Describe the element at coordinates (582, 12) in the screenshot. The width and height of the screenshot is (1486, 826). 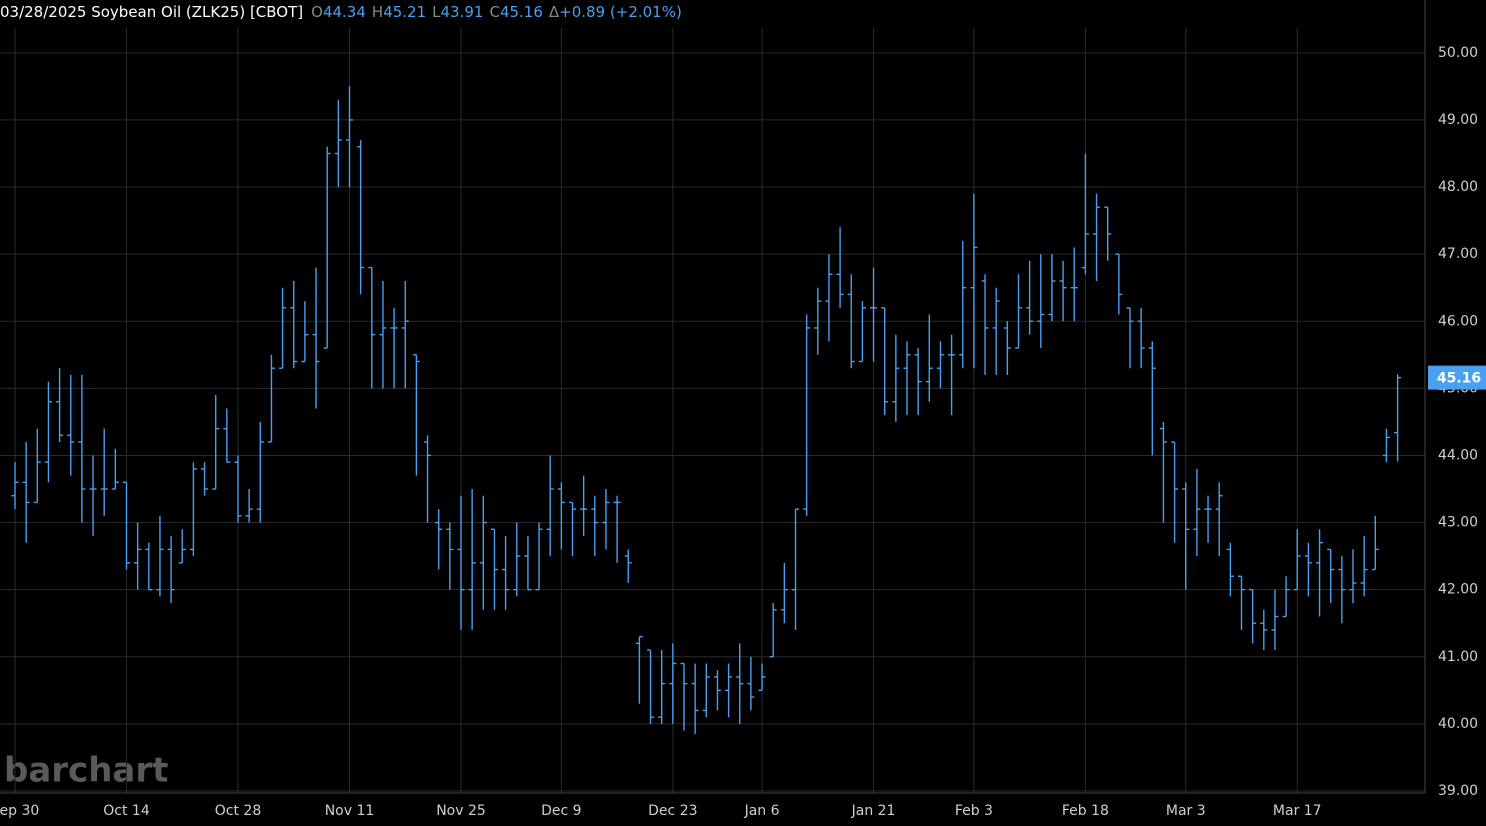
I see `change-value: +0.89` at that location.